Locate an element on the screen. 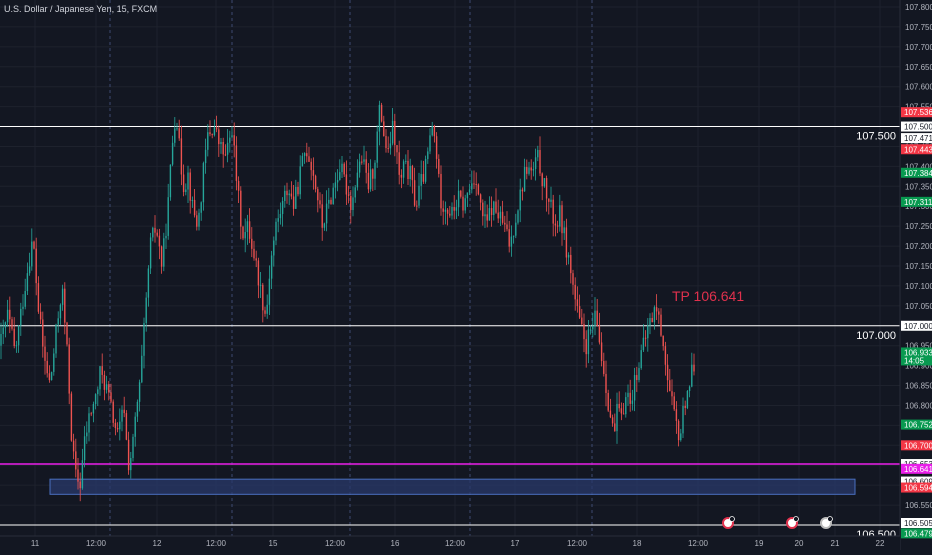  price-badge-label: 107.443 is located at coordinates (918, 149).